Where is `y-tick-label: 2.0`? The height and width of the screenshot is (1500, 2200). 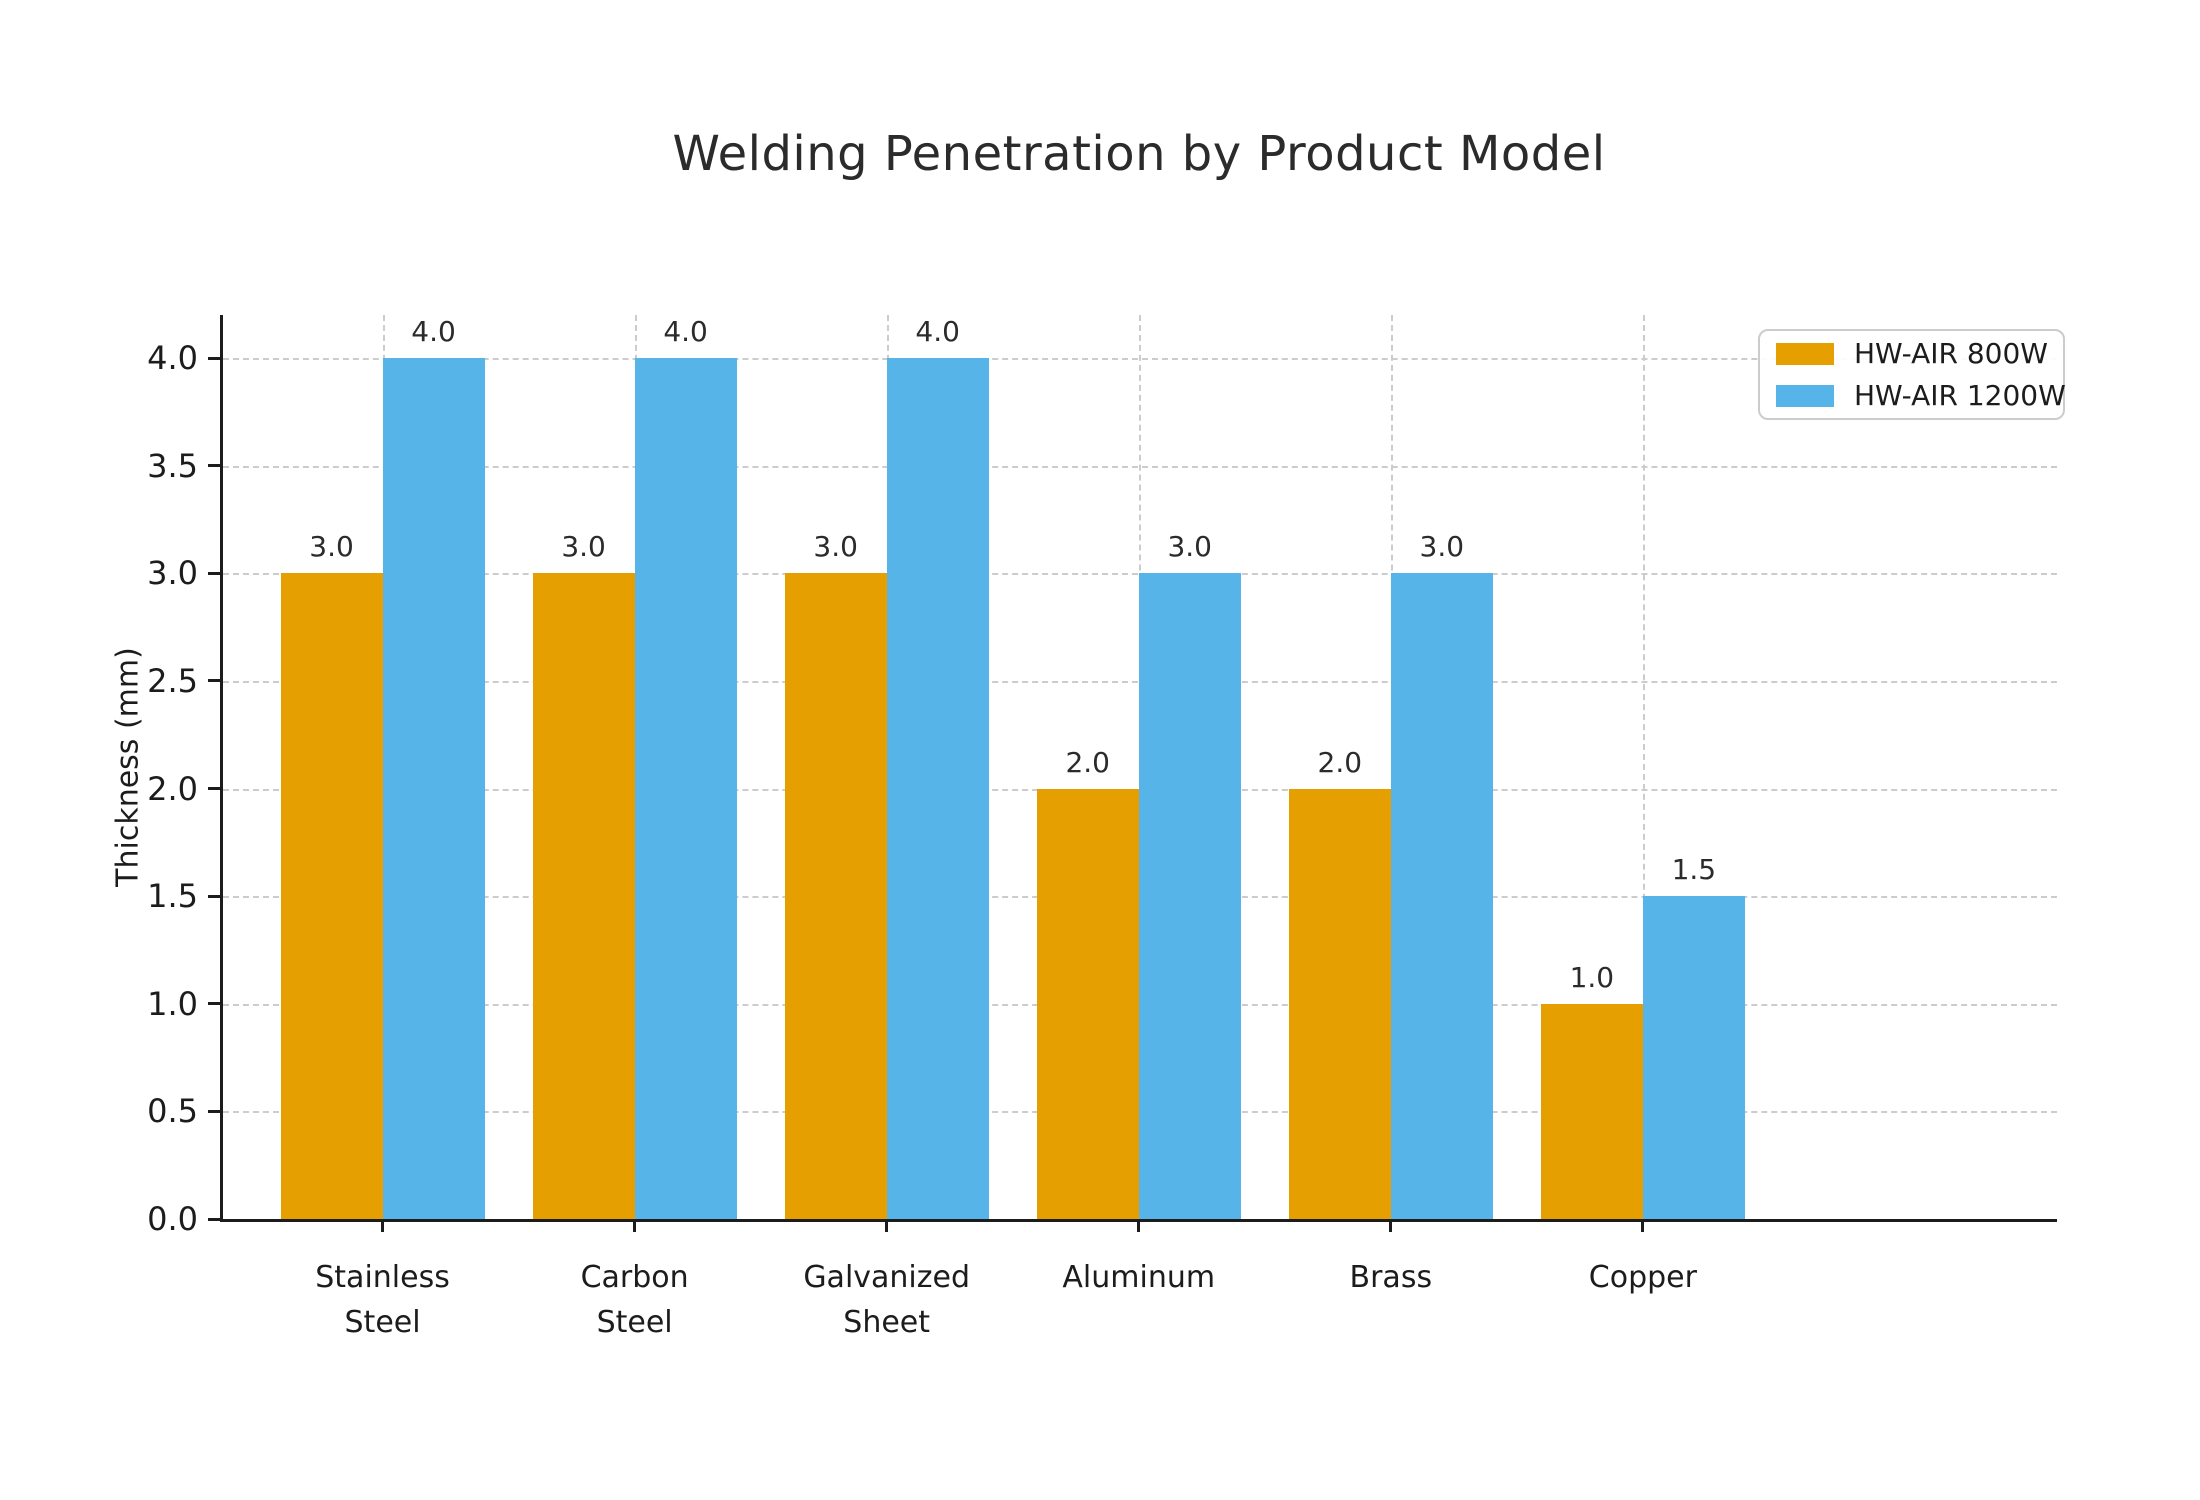
y-tick-label: 2.0 is located at coordinates (172, 788).